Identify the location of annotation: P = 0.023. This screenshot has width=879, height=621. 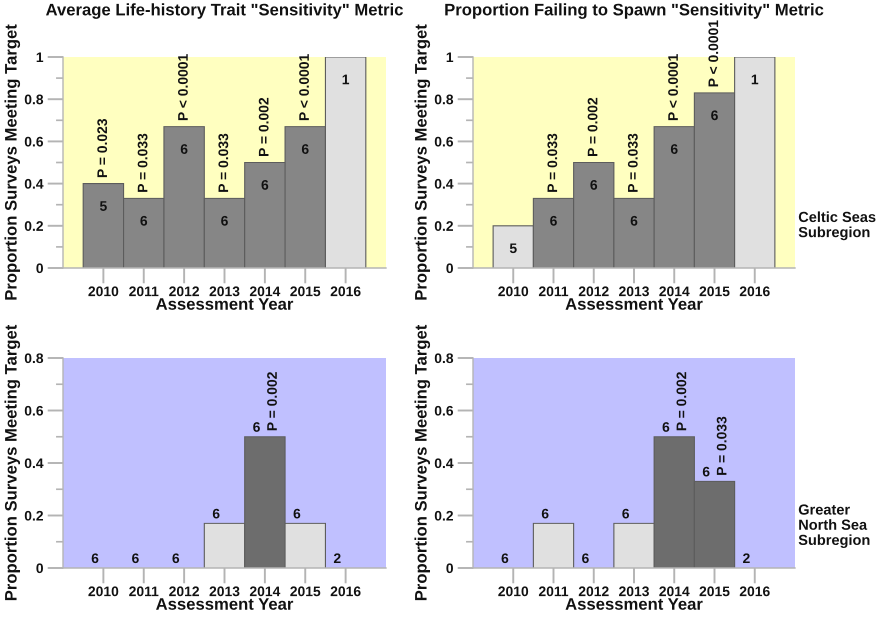
(102, 148).